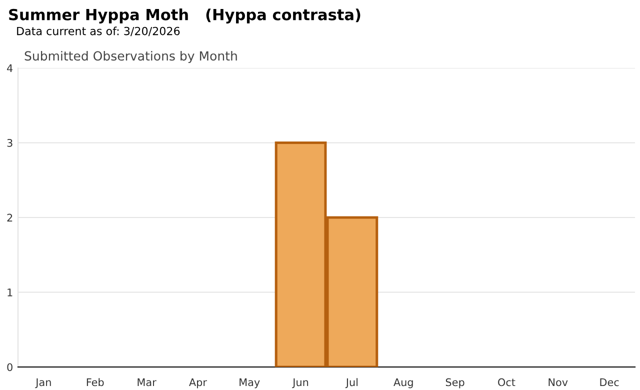 The image size is (640, 390). What do you see at coordinates (98, 31) in the screenshot?
I see `chart-subtitle: Data current as of: 3/20/2026` at bounding box center [98, 31].